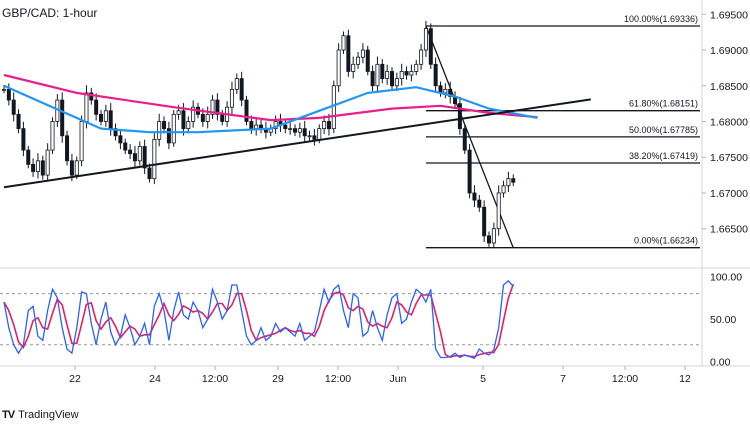 The width and height of the screenshot is (750, 430). Describe the element at coordinates (729, 158) in the screenshot. I see `price-tick-label: 1.67500` at that location.